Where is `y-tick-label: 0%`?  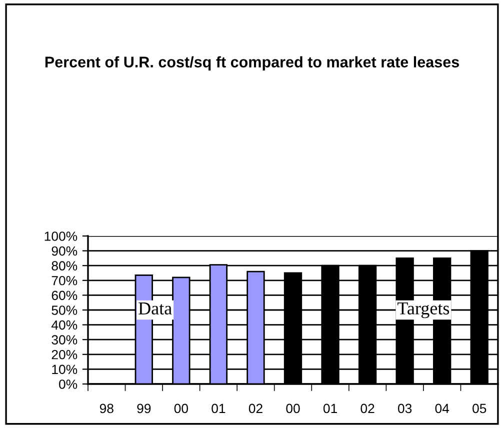
y-tick-label: 0% is located at coordinates (68, 384).